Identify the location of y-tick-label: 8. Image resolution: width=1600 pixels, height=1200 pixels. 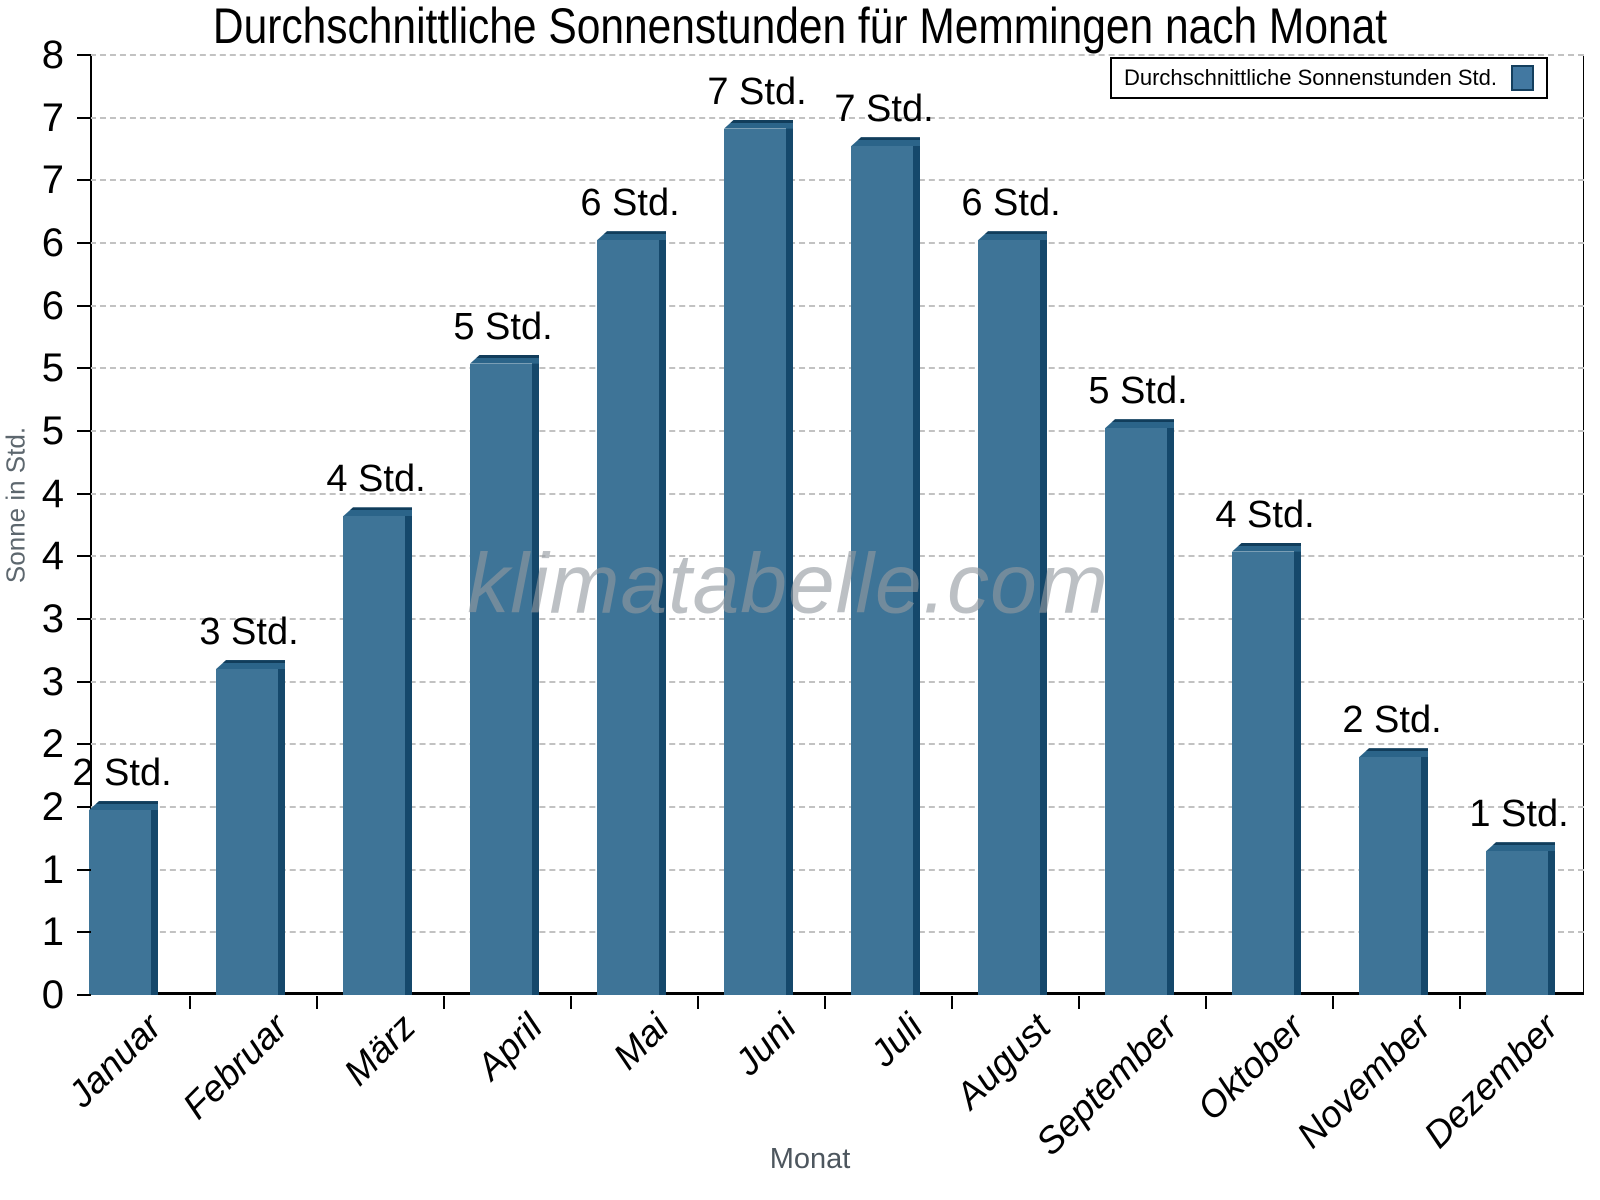
(52, 55).